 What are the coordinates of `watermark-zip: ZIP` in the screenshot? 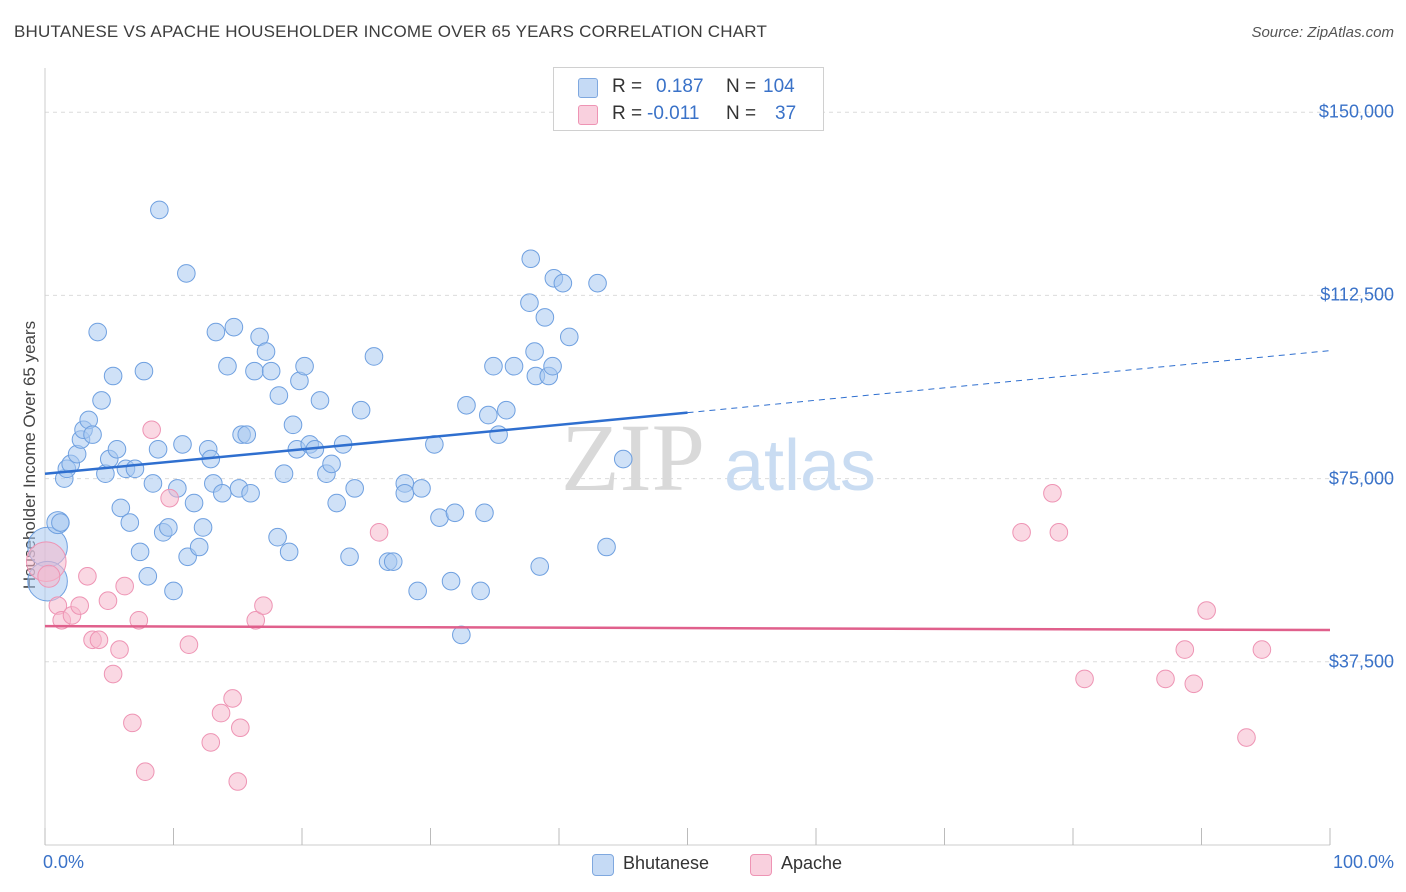 It's located at (633, 457).